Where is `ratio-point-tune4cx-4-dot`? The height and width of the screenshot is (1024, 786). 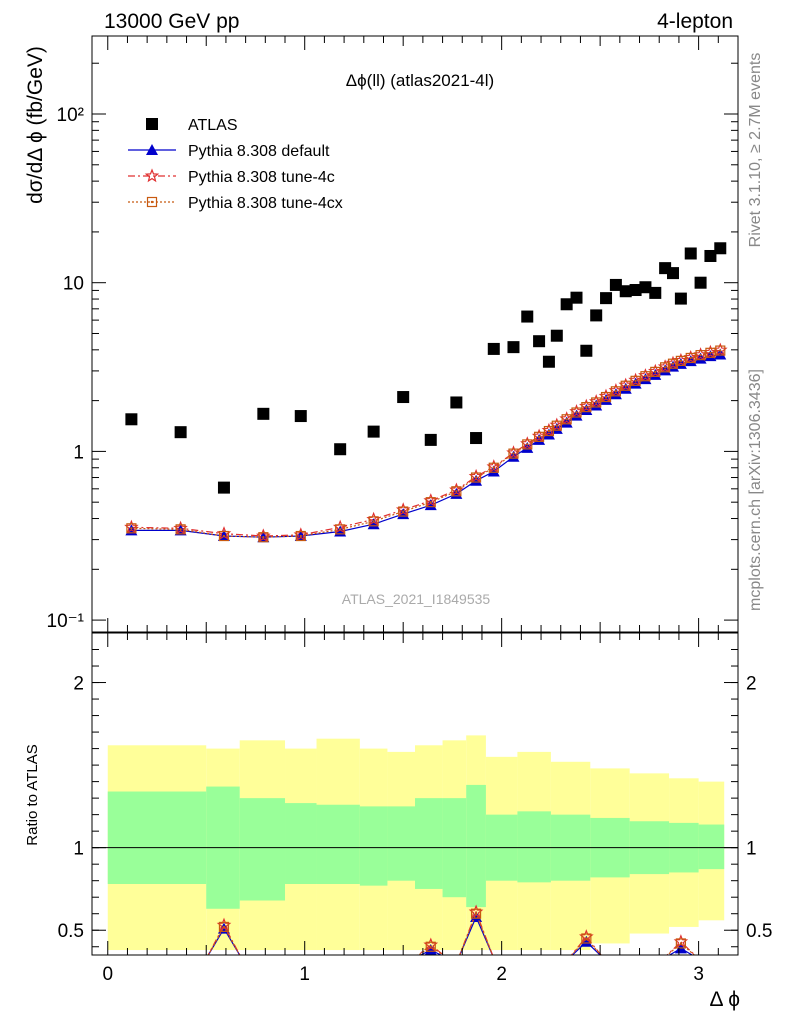
ratio-point-tune4cx-4-dot is located at coordinates (681, 943).